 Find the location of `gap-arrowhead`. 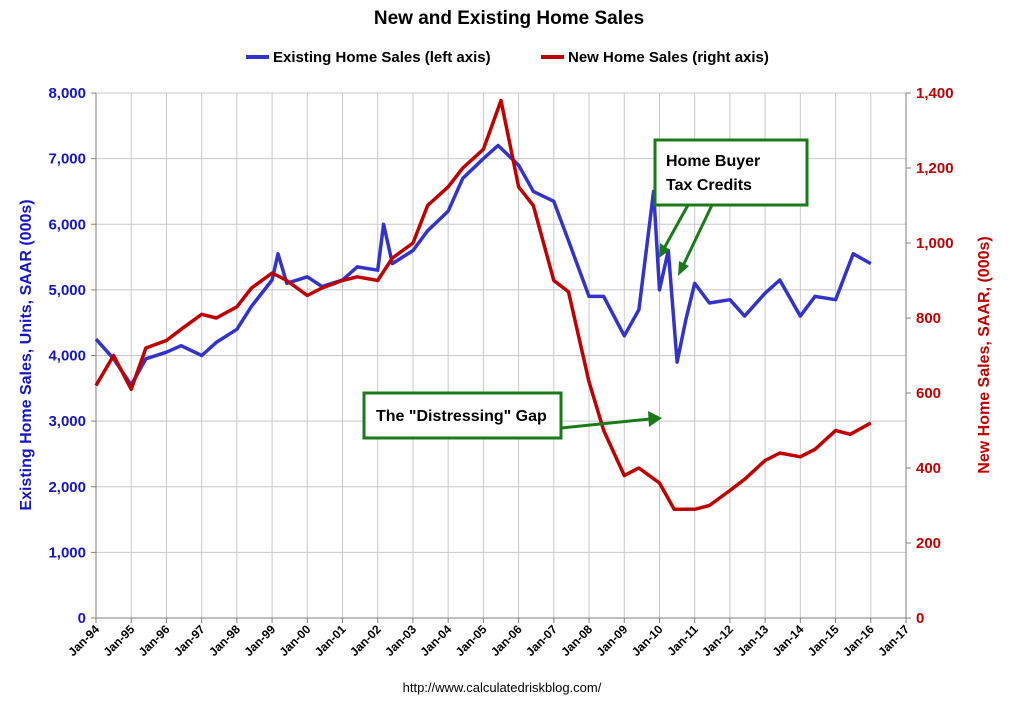

gap-arrowhead is located at coordinates (655, 419).